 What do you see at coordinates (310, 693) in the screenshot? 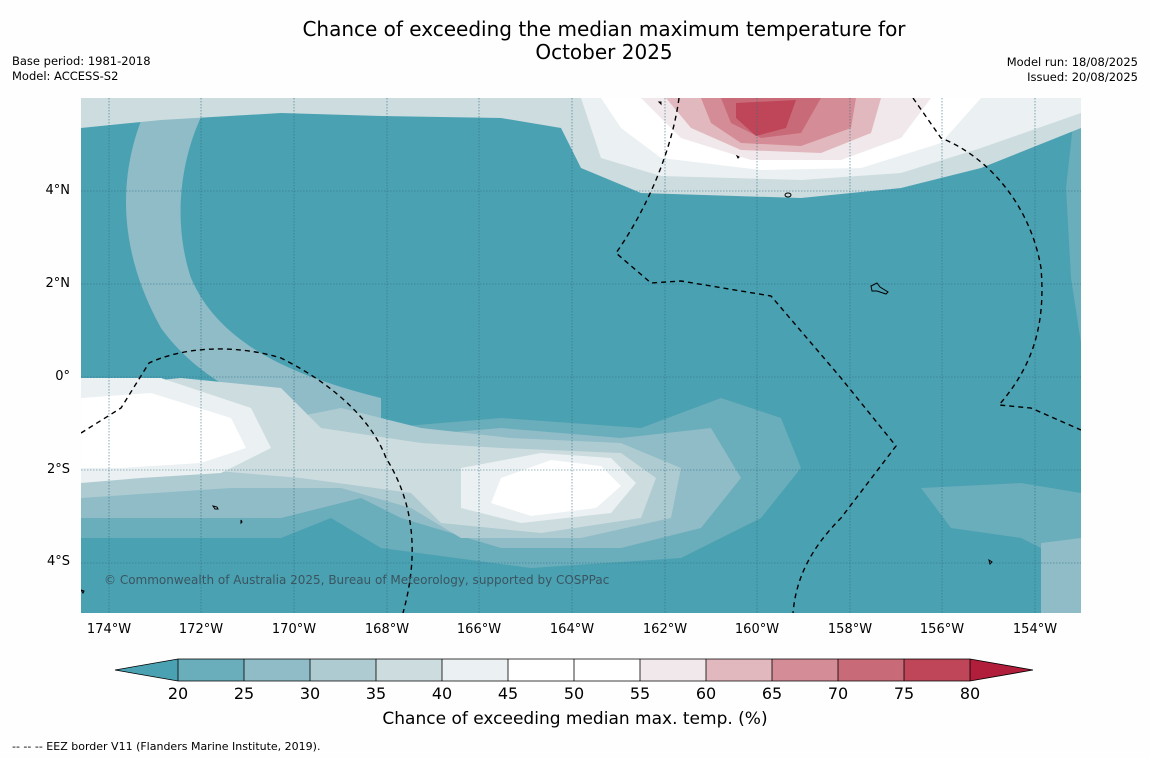
I see `colorbar-tick-30: 30` at bounding box center [310, 693].